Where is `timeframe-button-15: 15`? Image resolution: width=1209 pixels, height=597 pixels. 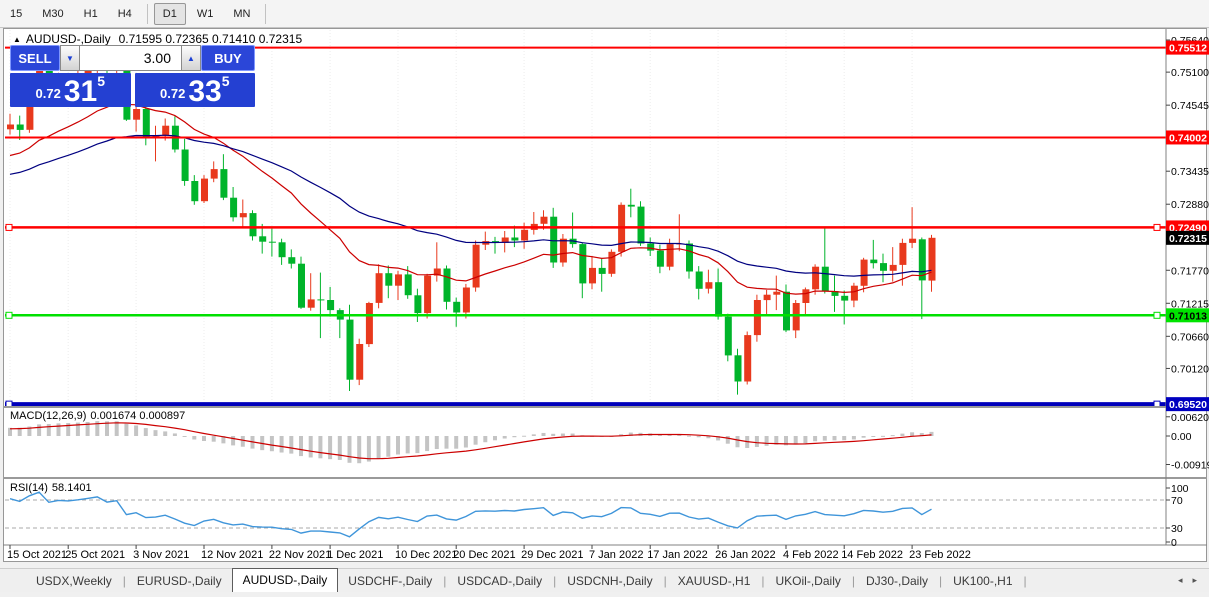 timeframe-button-15: 15 is located at coordinates (16, 13).